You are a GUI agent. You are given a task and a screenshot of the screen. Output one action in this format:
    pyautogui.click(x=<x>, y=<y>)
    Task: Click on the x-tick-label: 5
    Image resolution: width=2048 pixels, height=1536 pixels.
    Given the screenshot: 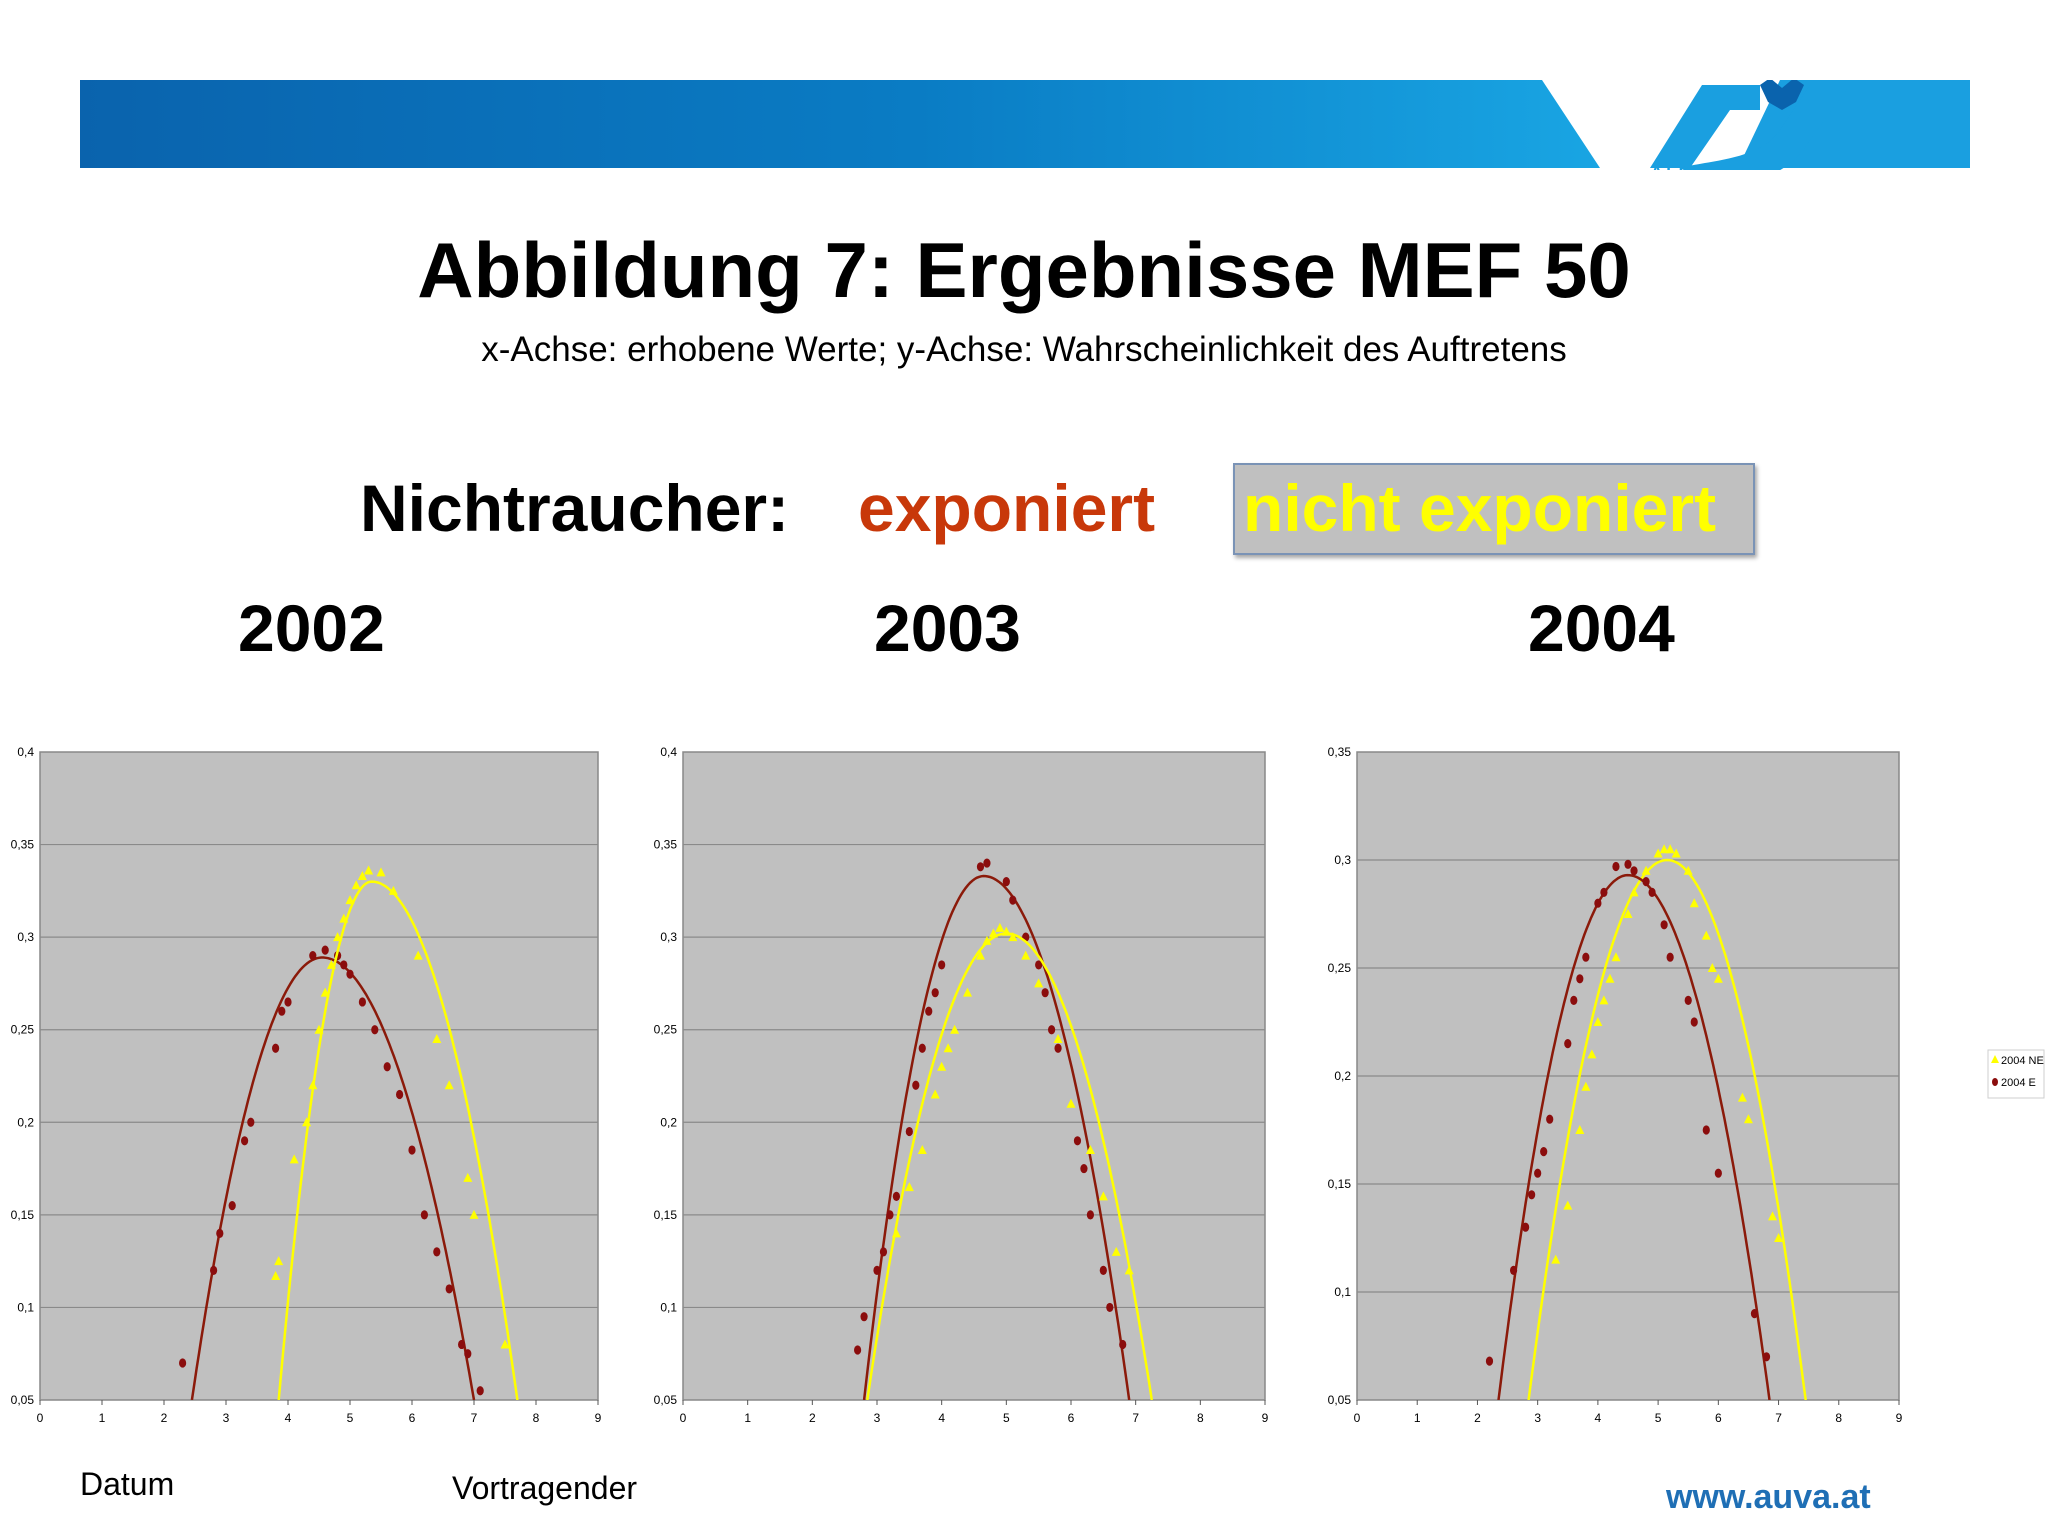 What is the action you would take?
    pyautogui.click(x=350, y=1418)
    